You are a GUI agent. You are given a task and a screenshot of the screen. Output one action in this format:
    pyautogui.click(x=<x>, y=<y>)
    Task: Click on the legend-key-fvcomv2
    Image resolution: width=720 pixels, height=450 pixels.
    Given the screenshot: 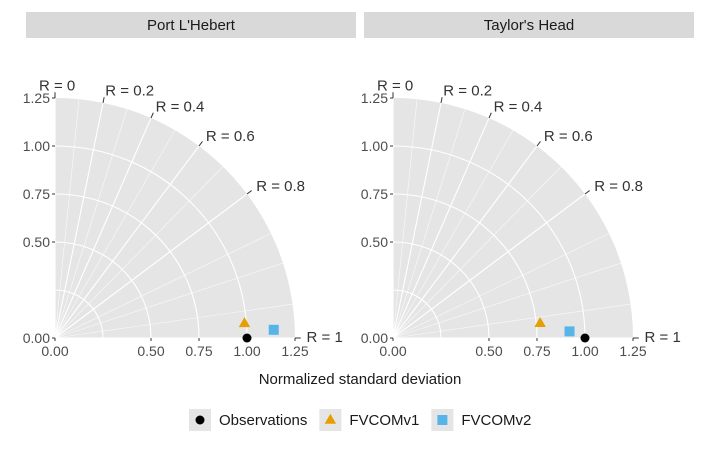 What is the action you would take?
    pyautogui.click(x=442, y=420)
    